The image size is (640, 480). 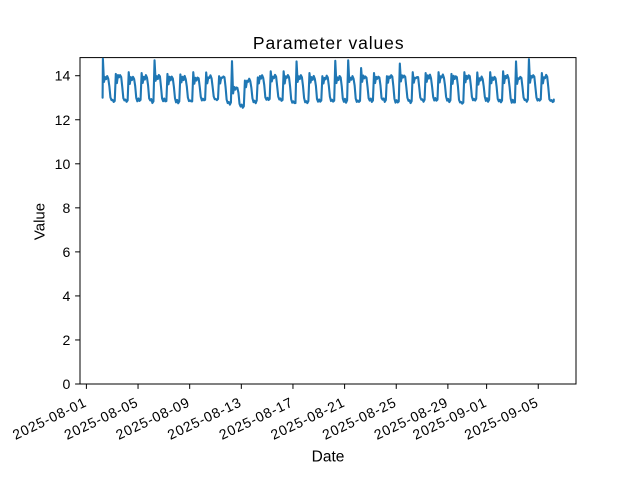 I want to click on svg-text: Value, so click(x=40, y=221).